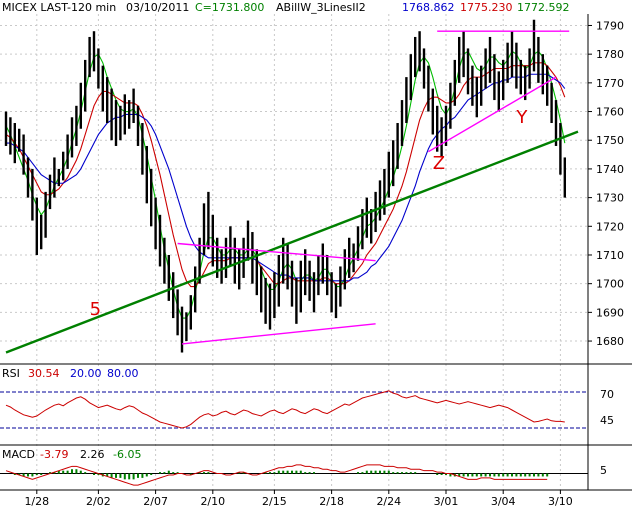 The height and width of the screenshot is (512, 632). Describe the element at coordinates (281, 474) in the screenshot. I see `macd-histogram` at that location.